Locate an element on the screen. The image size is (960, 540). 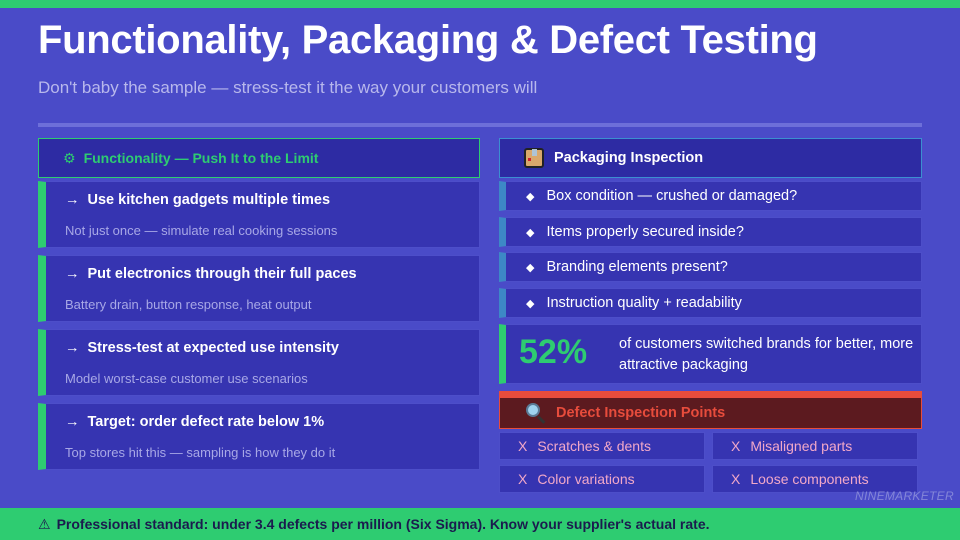
defect-item-text: Color variations is located at coordinates (586, 479).